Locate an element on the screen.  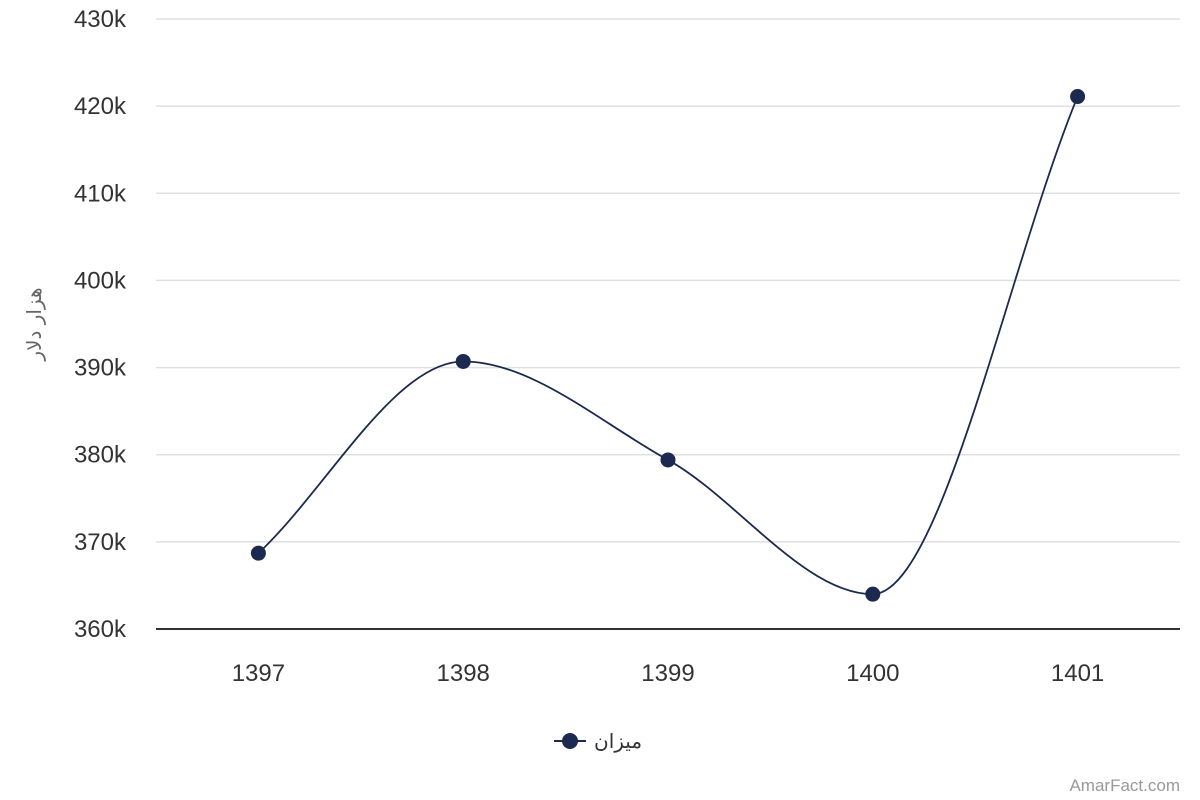
y-tick-label: 360k is located at coordinates (100, 629).